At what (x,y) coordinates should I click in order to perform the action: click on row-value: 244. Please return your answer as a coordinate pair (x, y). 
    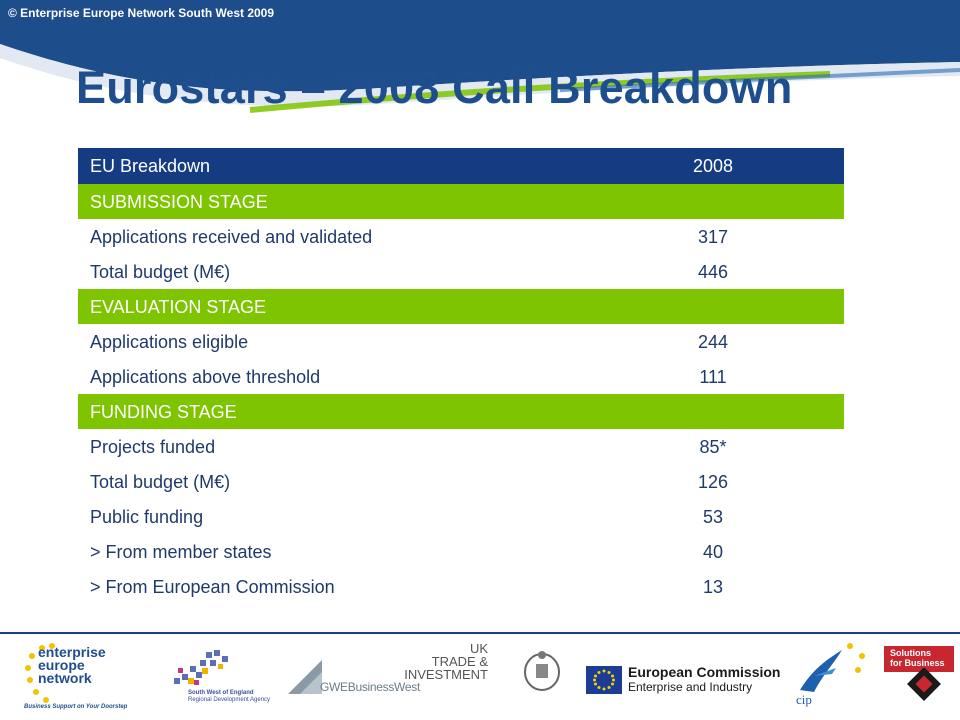
    Looking at the image, I should click on (713, 342).